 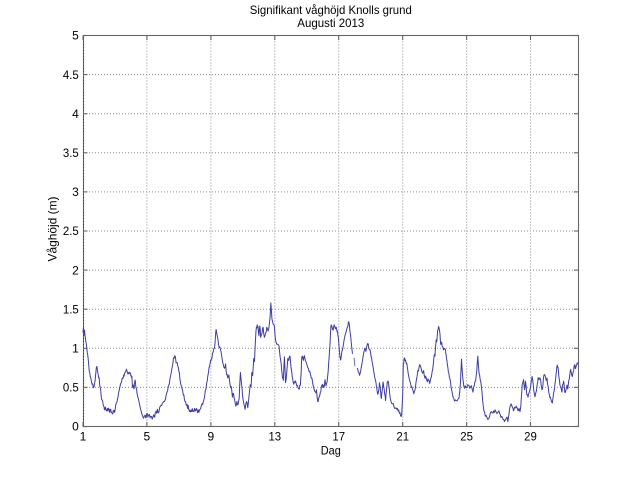 I want to click on svg-text: 21, so click(x=402, y=436).